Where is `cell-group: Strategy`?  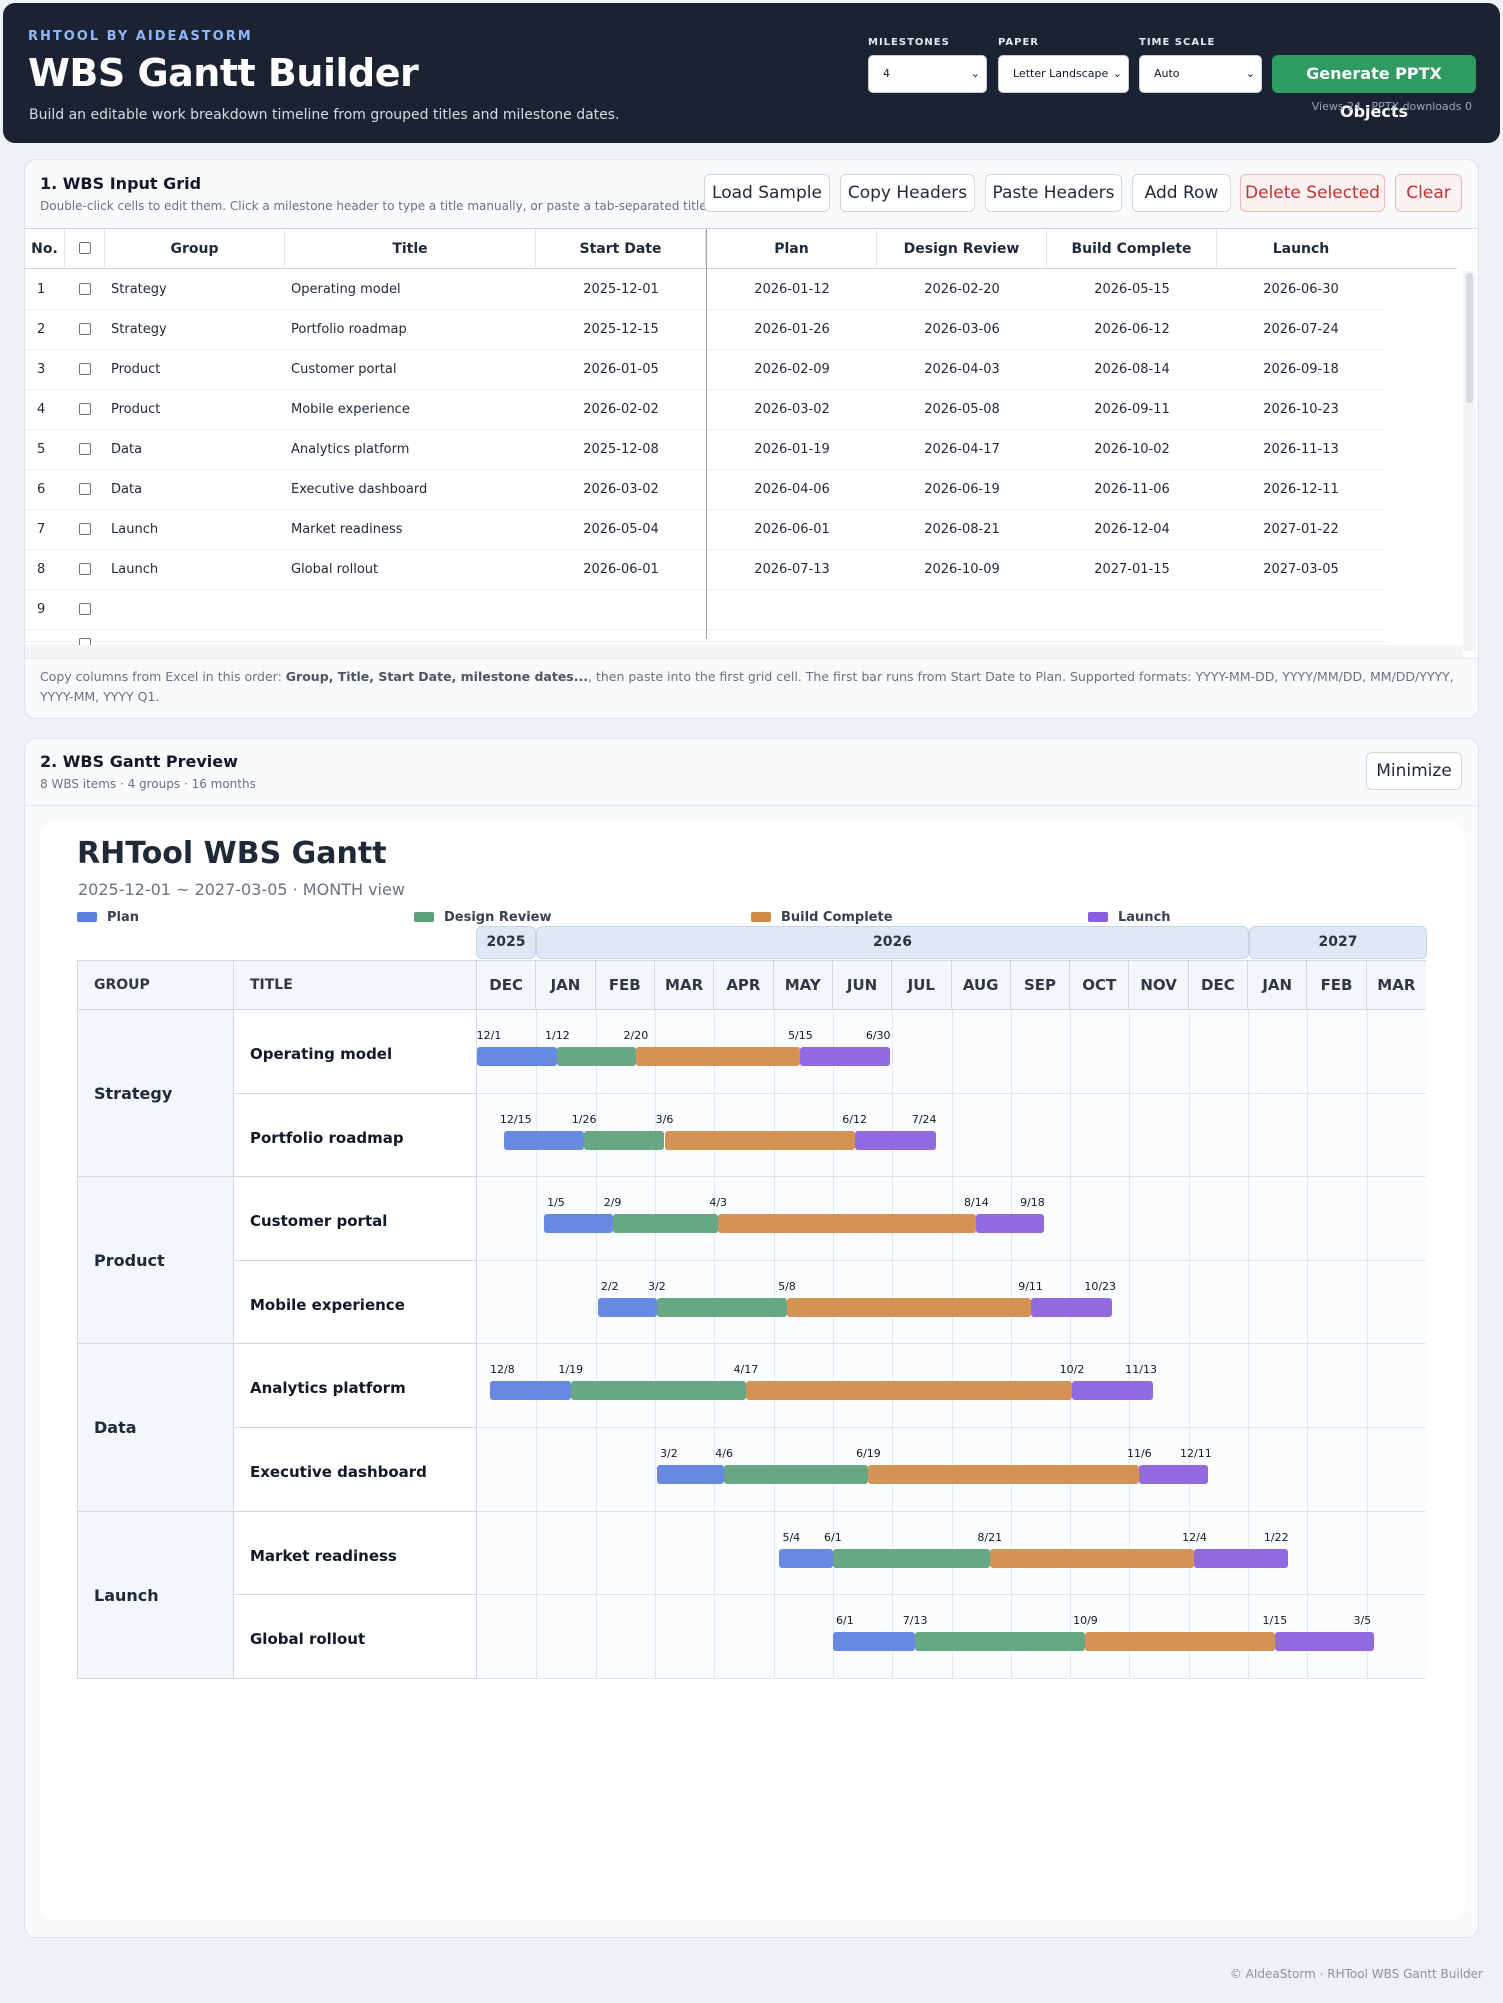 cell-group: Strategy is located at coordinates (139, 329).